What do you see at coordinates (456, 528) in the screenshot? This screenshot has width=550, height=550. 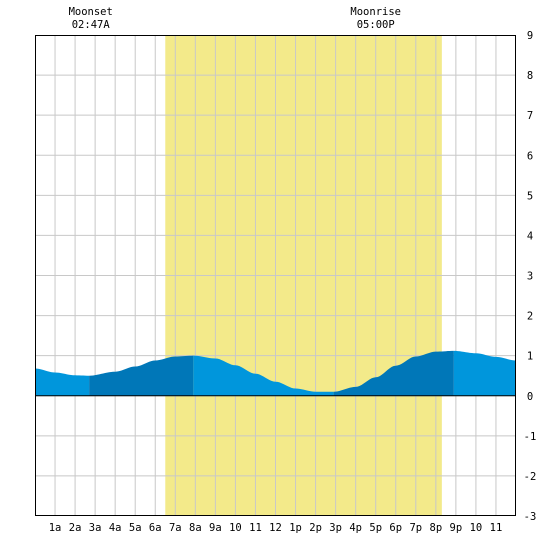 I see `x-tick-label: 9p` at bounding box center [456, 528].